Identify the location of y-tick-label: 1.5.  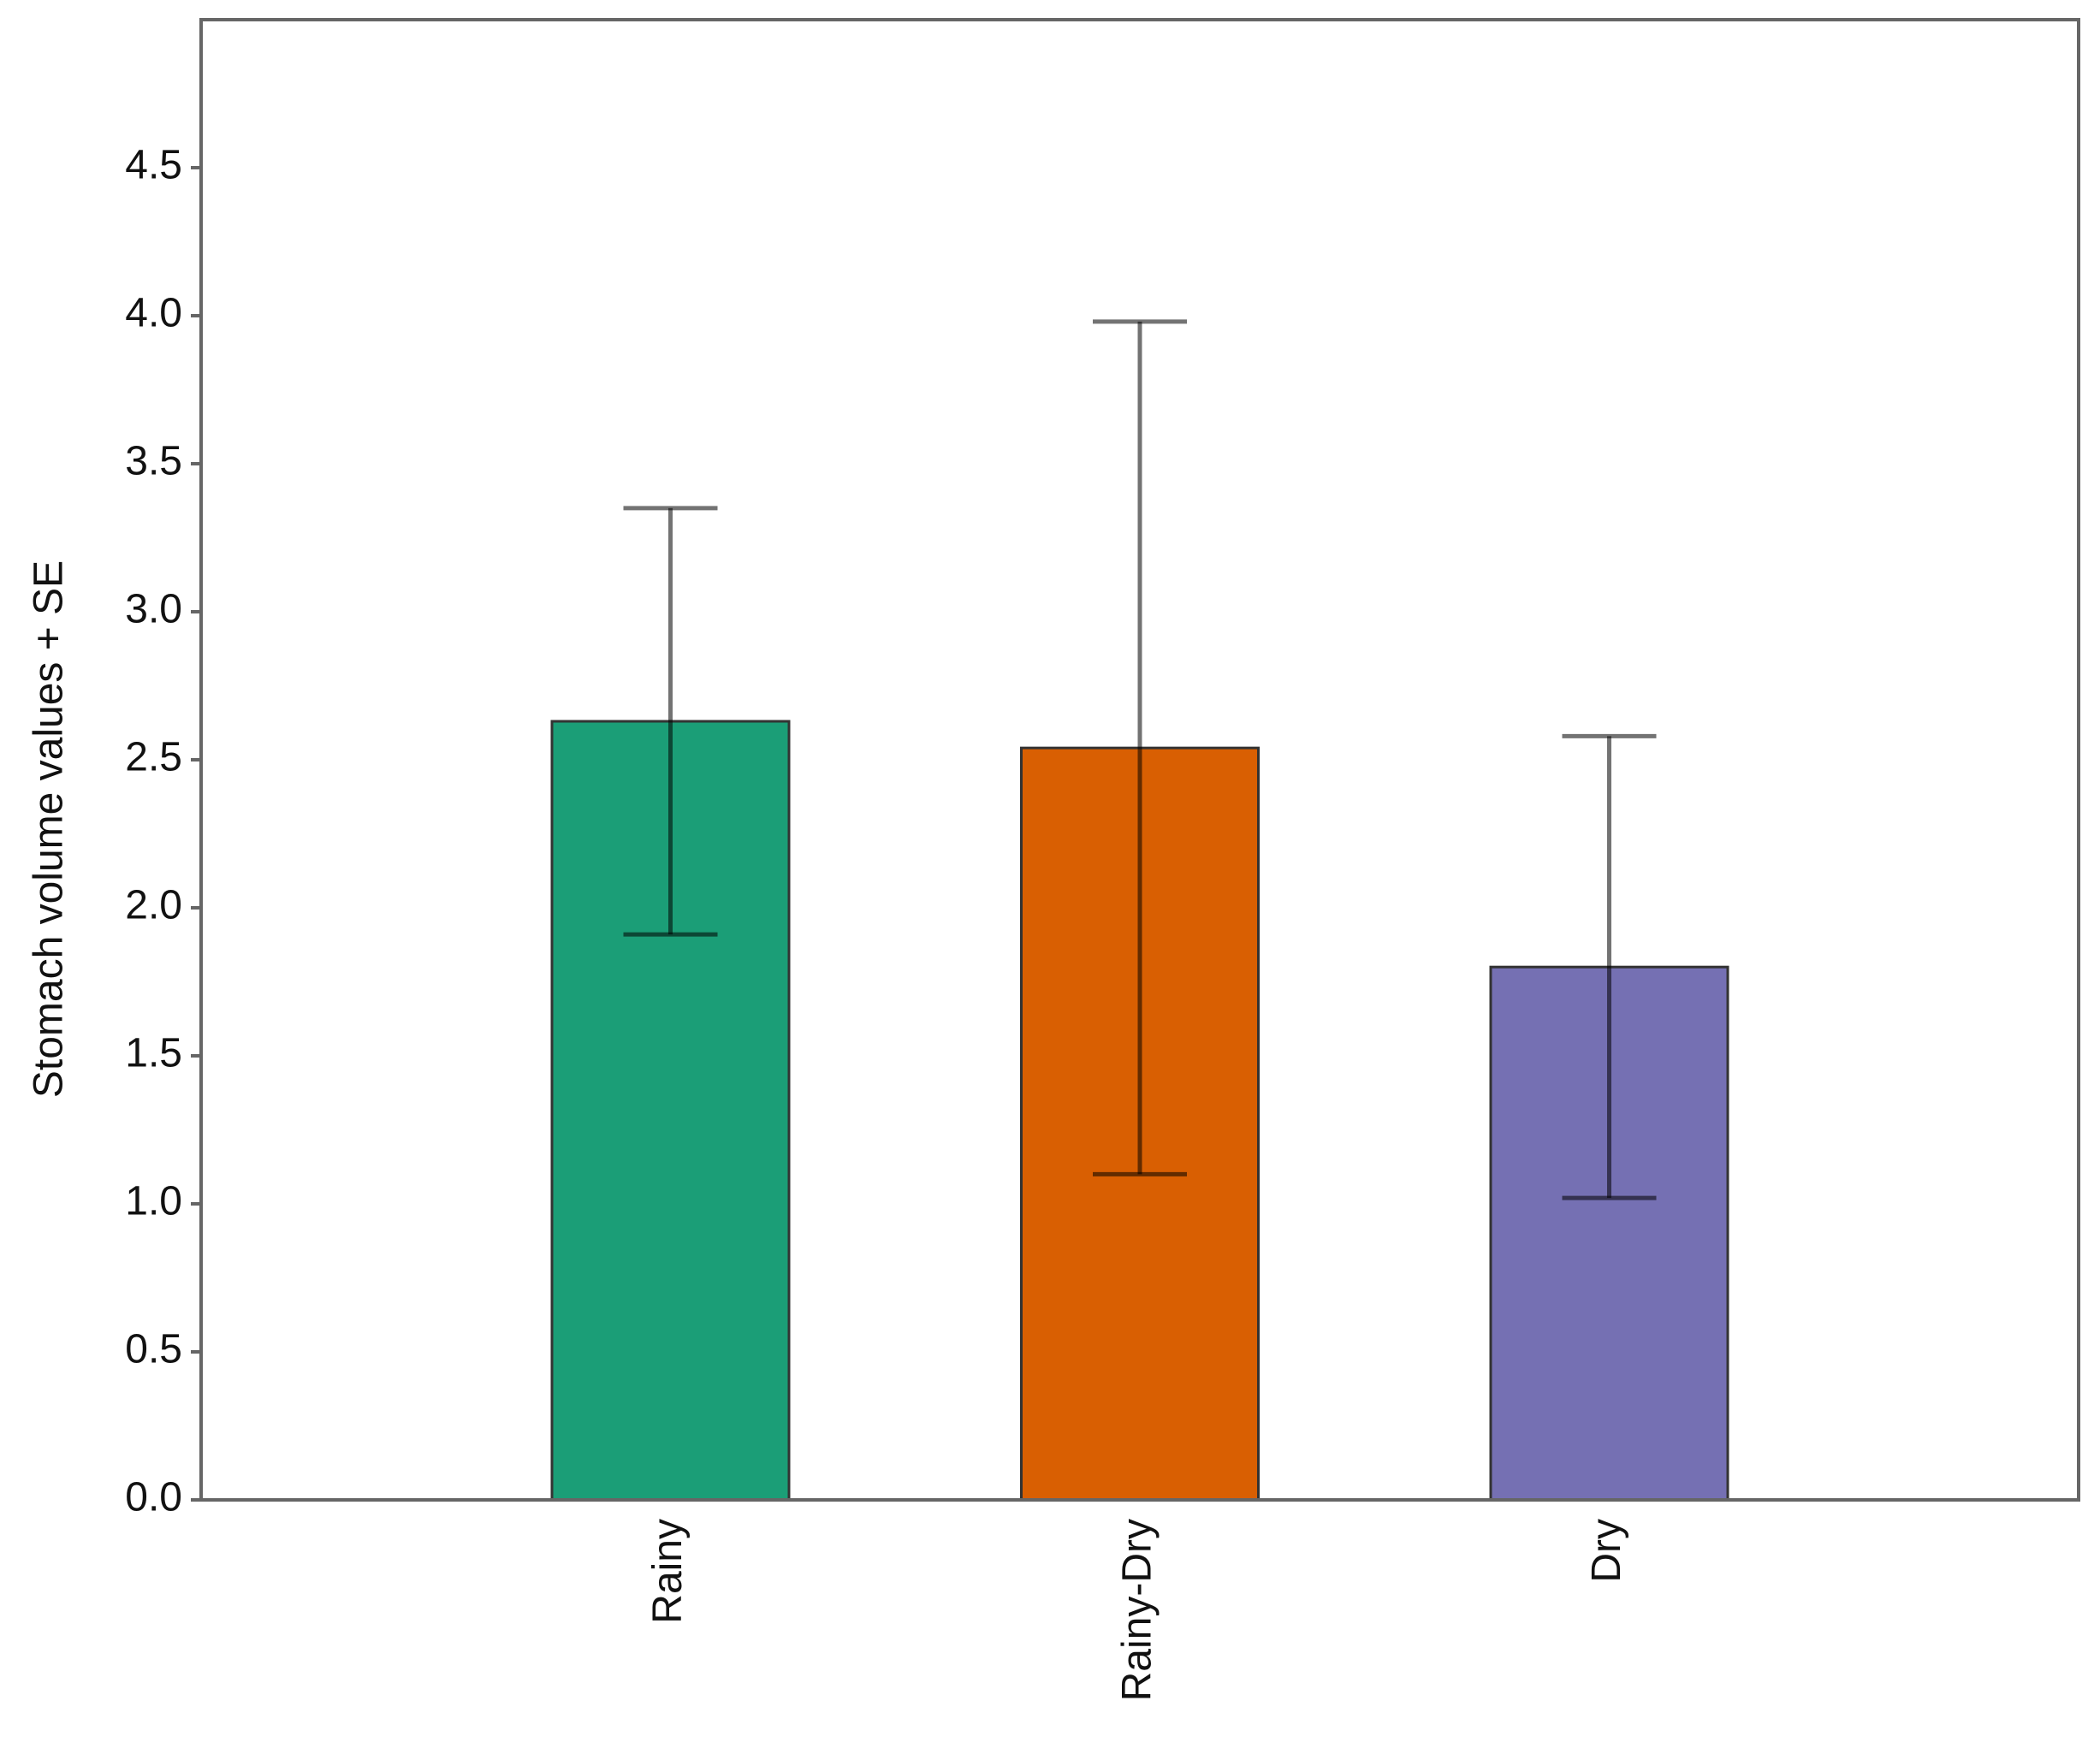
(153, 1053).